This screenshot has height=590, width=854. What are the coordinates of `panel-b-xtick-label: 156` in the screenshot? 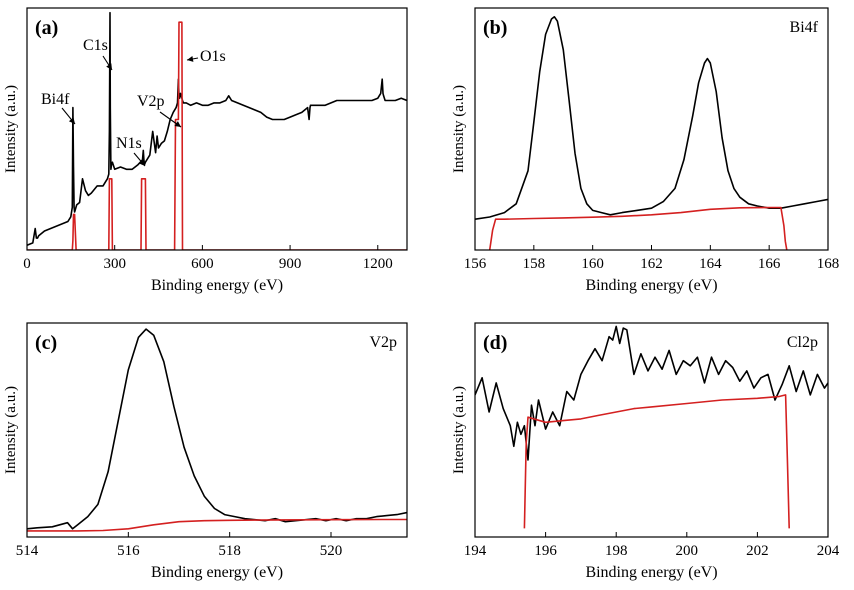 It's located at (475, 264).